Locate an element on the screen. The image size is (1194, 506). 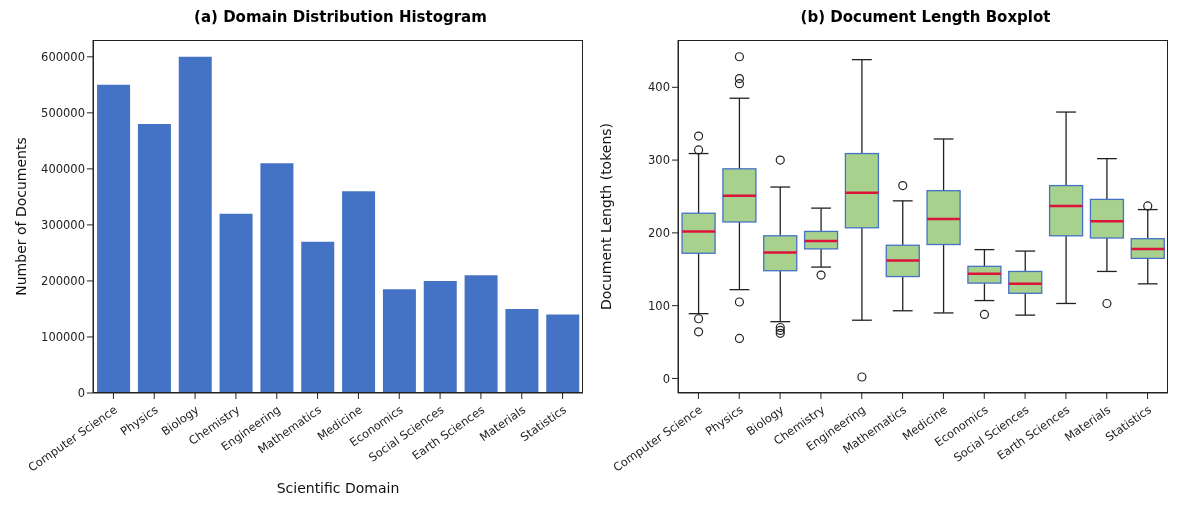
y-tick-label: 600000 is located at coordinates (63, 56).